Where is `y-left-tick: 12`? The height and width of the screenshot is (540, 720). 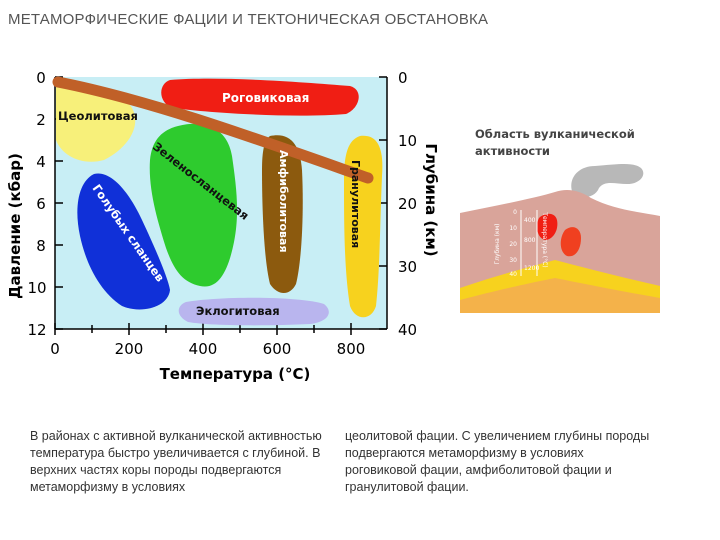 y-left-tick: 12 is located at coordinates (36, 330).